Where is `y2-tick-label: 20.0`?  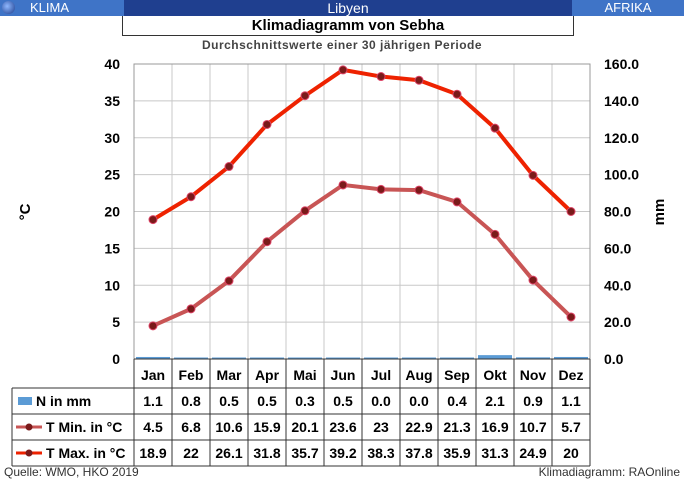 y2-tick-label: 20.0 is located at coordinates (617, 322).